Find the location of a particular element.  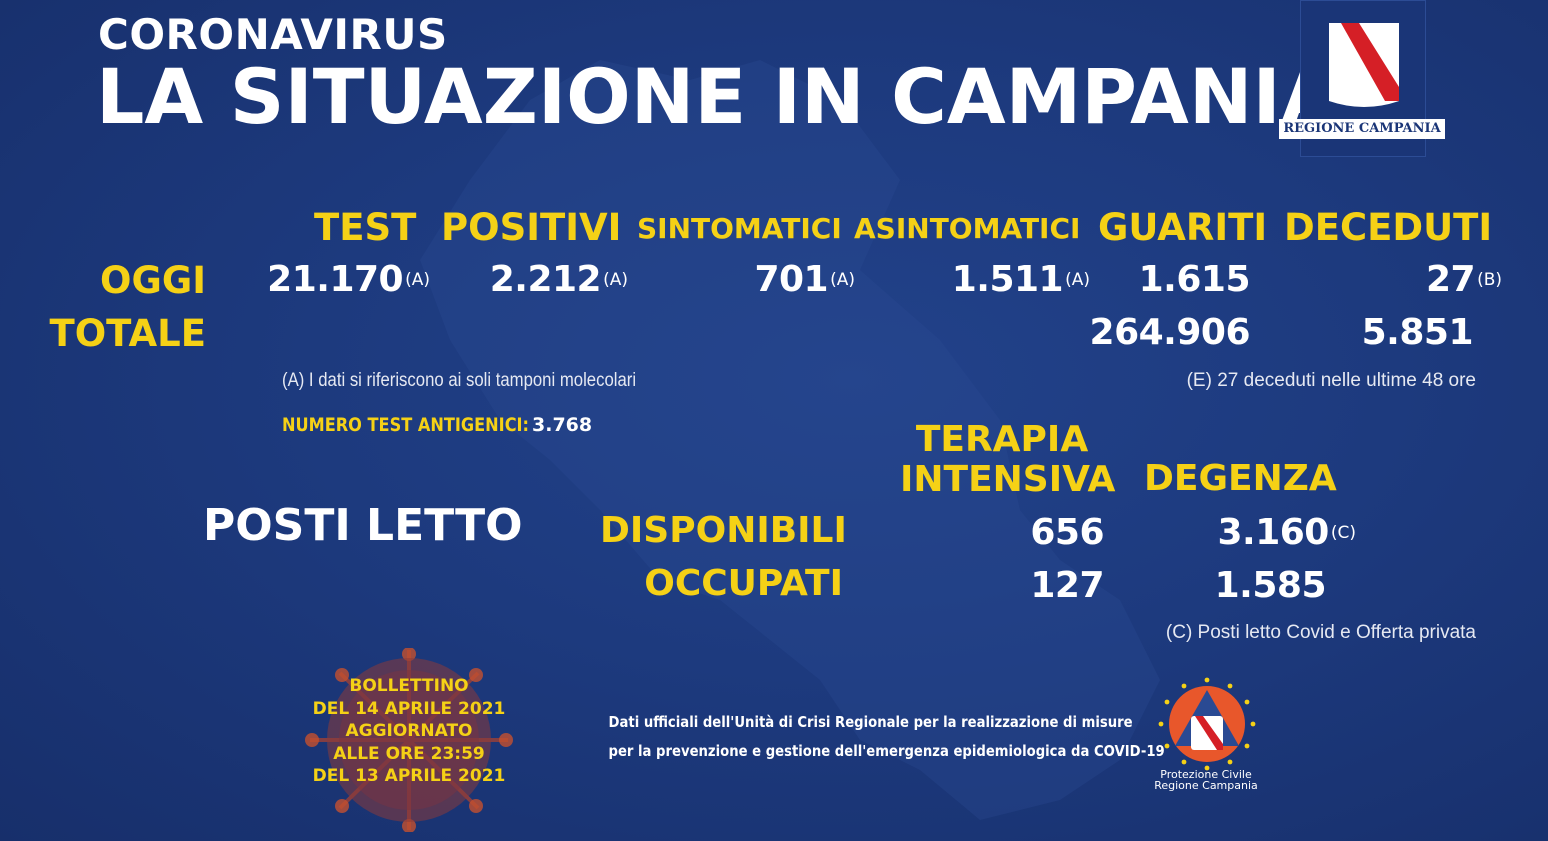

protezione-civile-line2: Regione Campania is located at coordinates (1206, 785).